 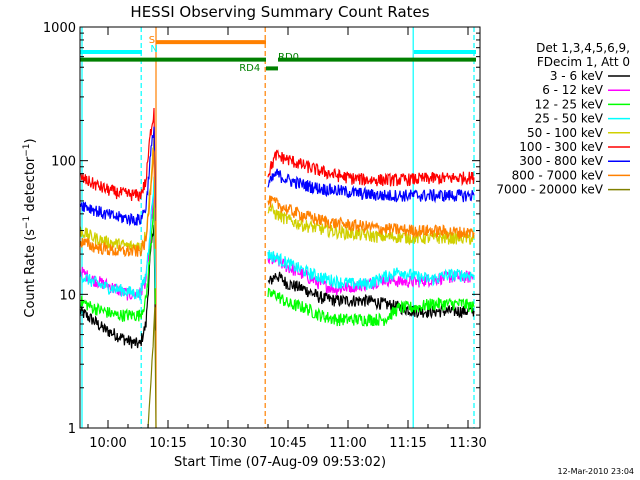 I want to click on x-tick-label-6: 11:15, so click(x=407, y=443).